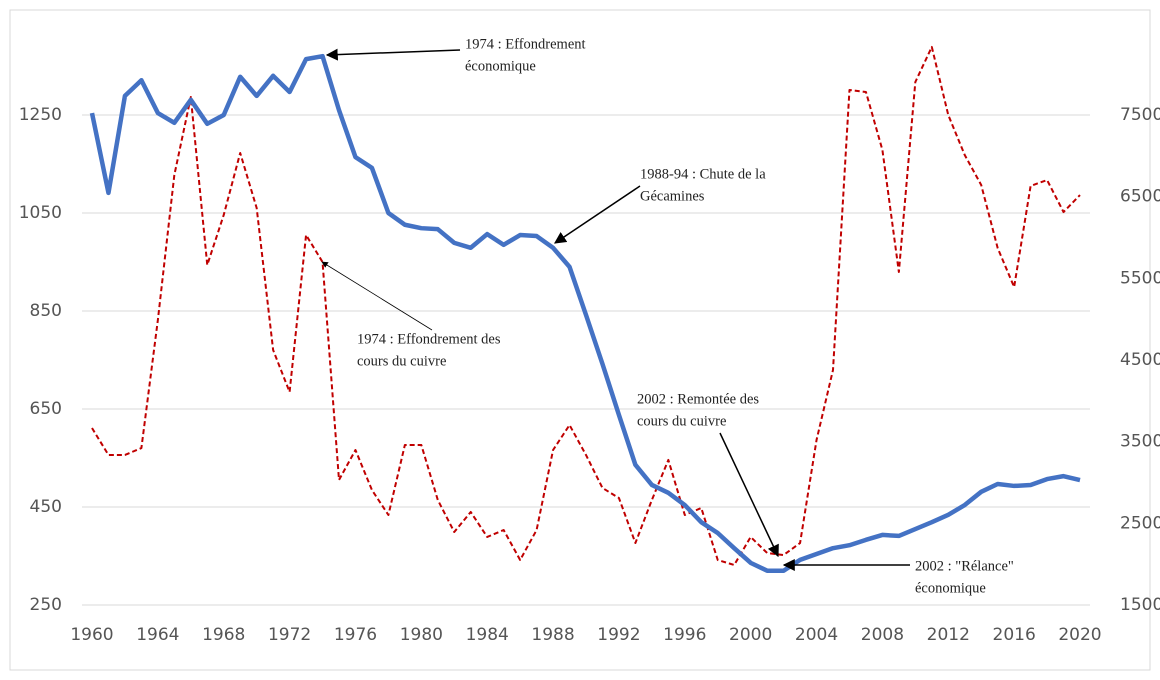  I want to click on x-tick-label: 2000, so click(750, 635).